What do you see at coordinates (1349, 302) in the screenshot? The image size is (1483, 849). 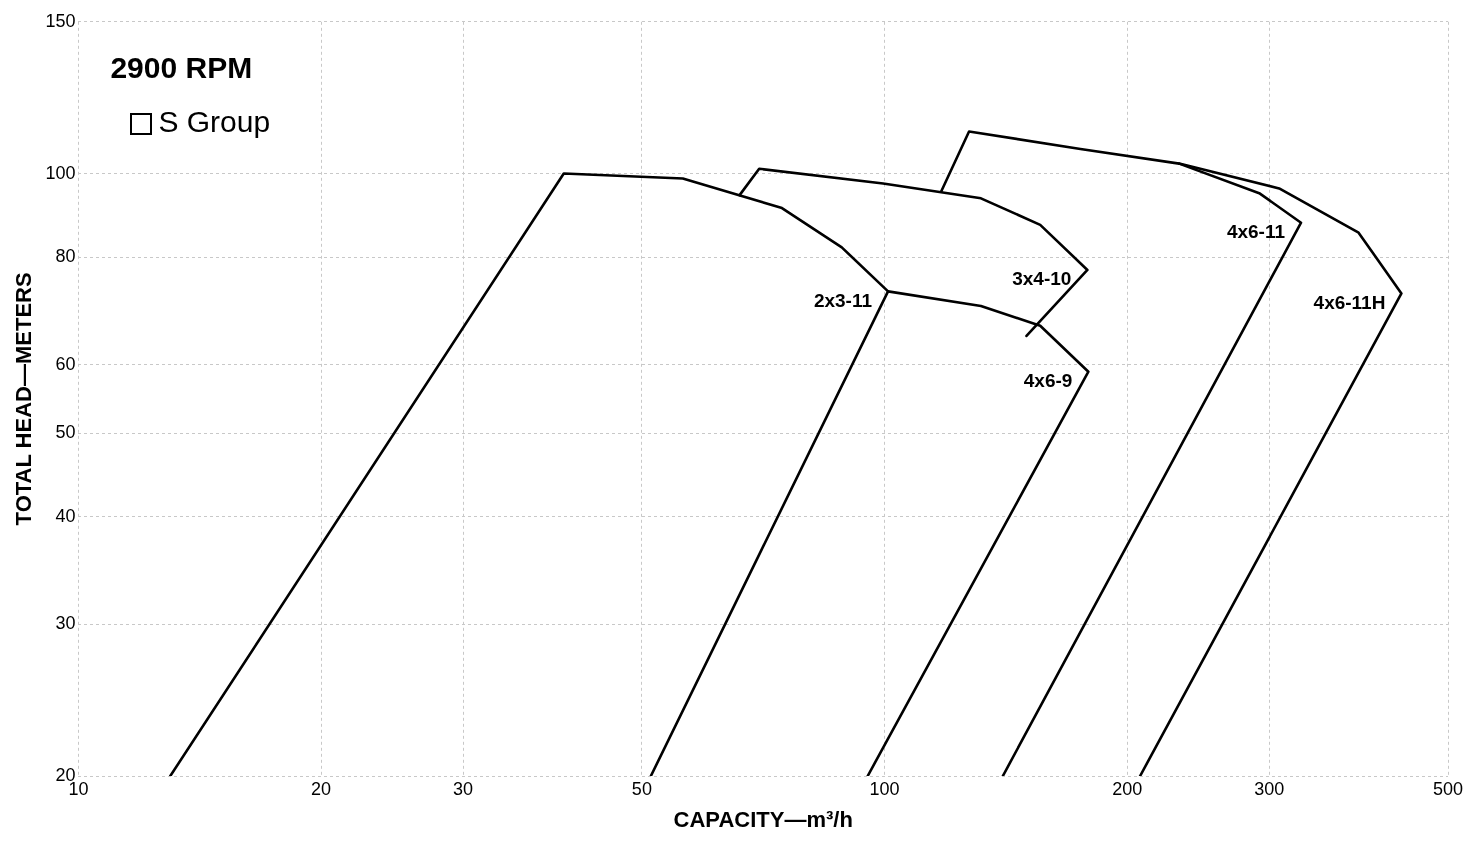 I see `series-label: 4x6-11H` at bounding box center [1349, 302].